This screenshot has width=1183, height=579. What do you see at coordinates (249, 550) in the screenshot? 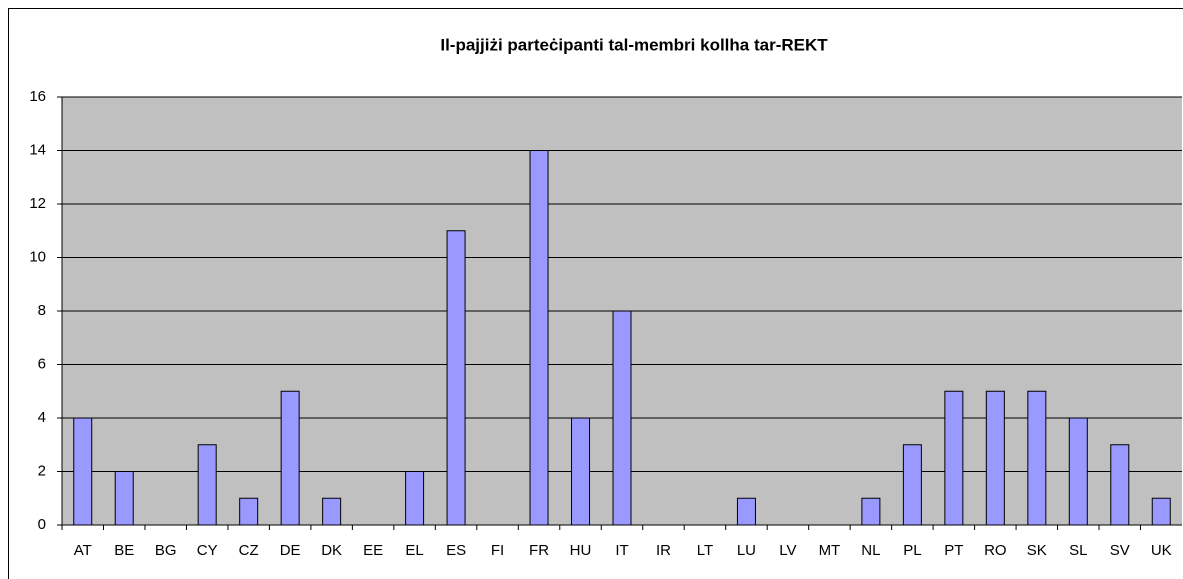
I see `x-tick-label: CZ` at bounding box center [249, 550].